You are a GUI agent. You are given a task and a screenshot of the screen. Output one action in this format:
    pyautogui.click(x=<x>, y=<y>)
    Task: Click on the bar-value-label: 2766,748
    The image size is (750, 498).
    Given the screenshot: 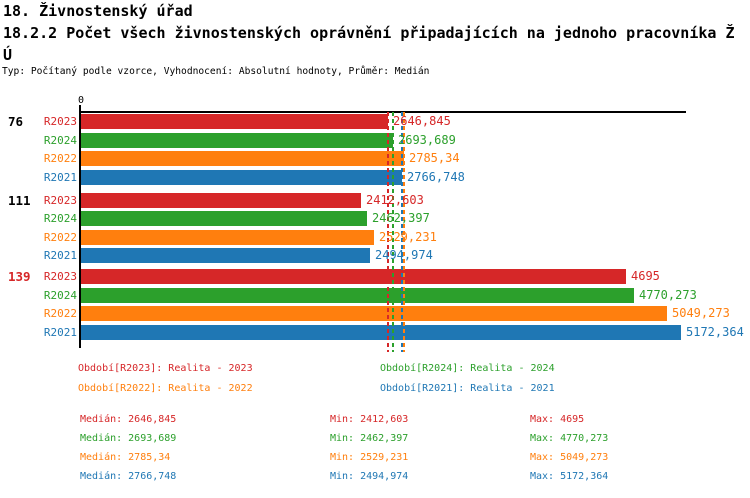 What is the action you would take?
    pyautogui.click(x=436, y=177)
    